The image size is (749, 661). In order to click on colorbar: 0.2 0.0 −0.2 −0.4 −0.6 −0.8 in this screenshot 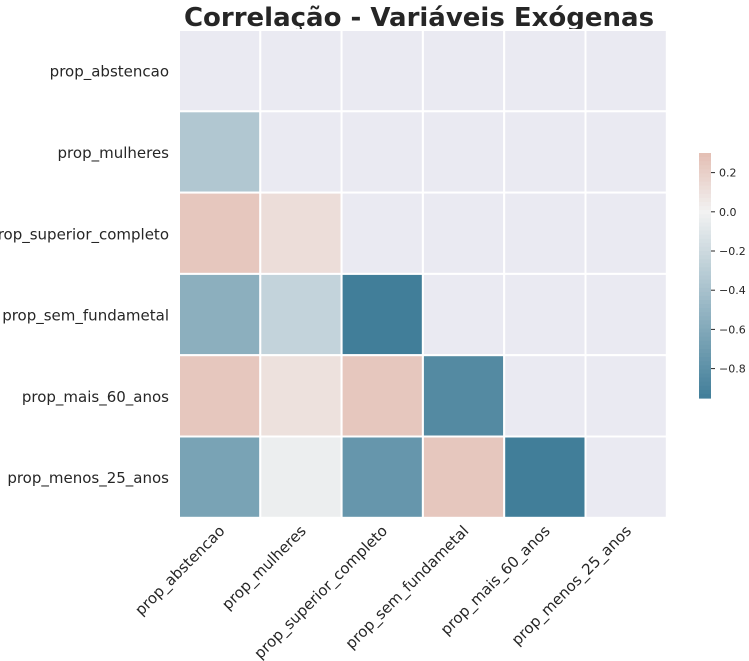, I will do `click(722, 276)`.